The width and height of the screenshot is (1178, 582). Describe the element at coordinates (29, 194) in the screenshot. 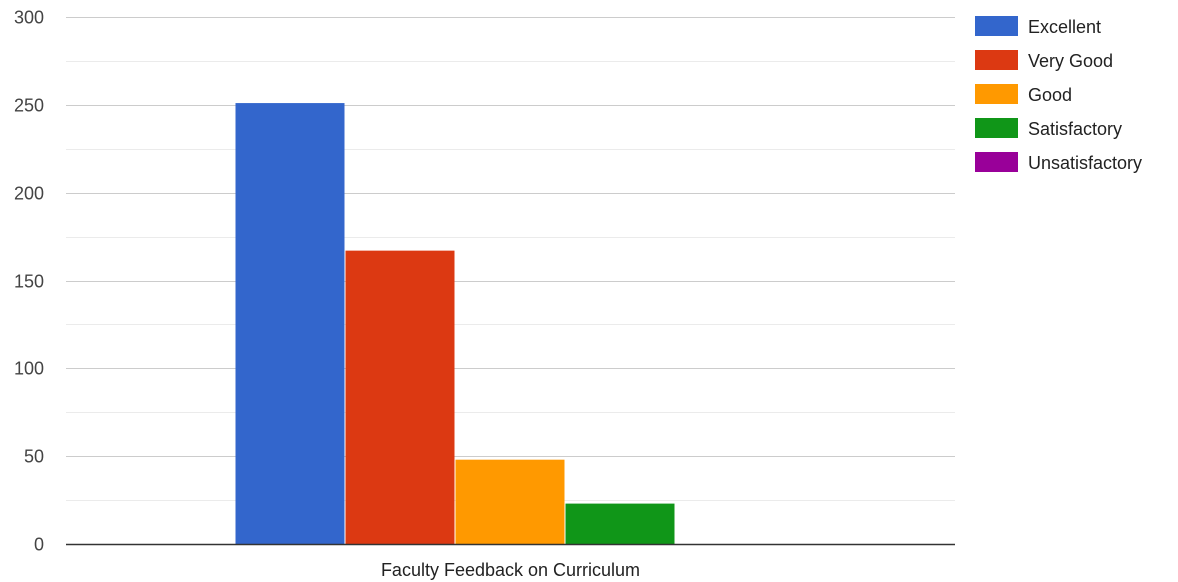

I see `y-tick-label: 200` at that location.